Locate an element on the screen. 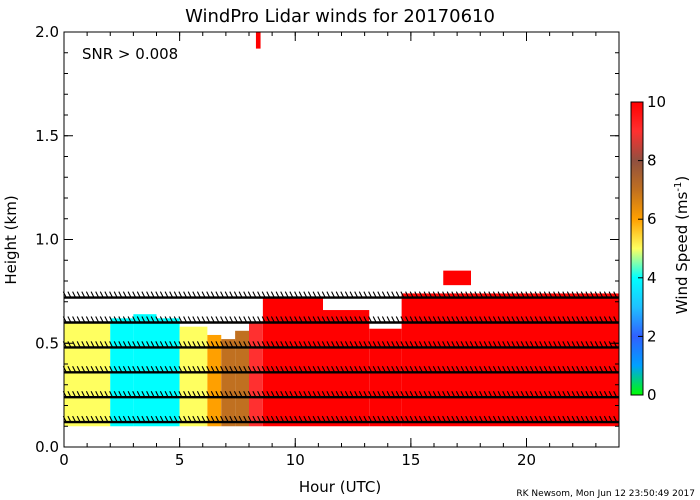 The image size is (700, 500). colorbar: 0 2 4 6 8 10 is located at coordinates (648, 248).